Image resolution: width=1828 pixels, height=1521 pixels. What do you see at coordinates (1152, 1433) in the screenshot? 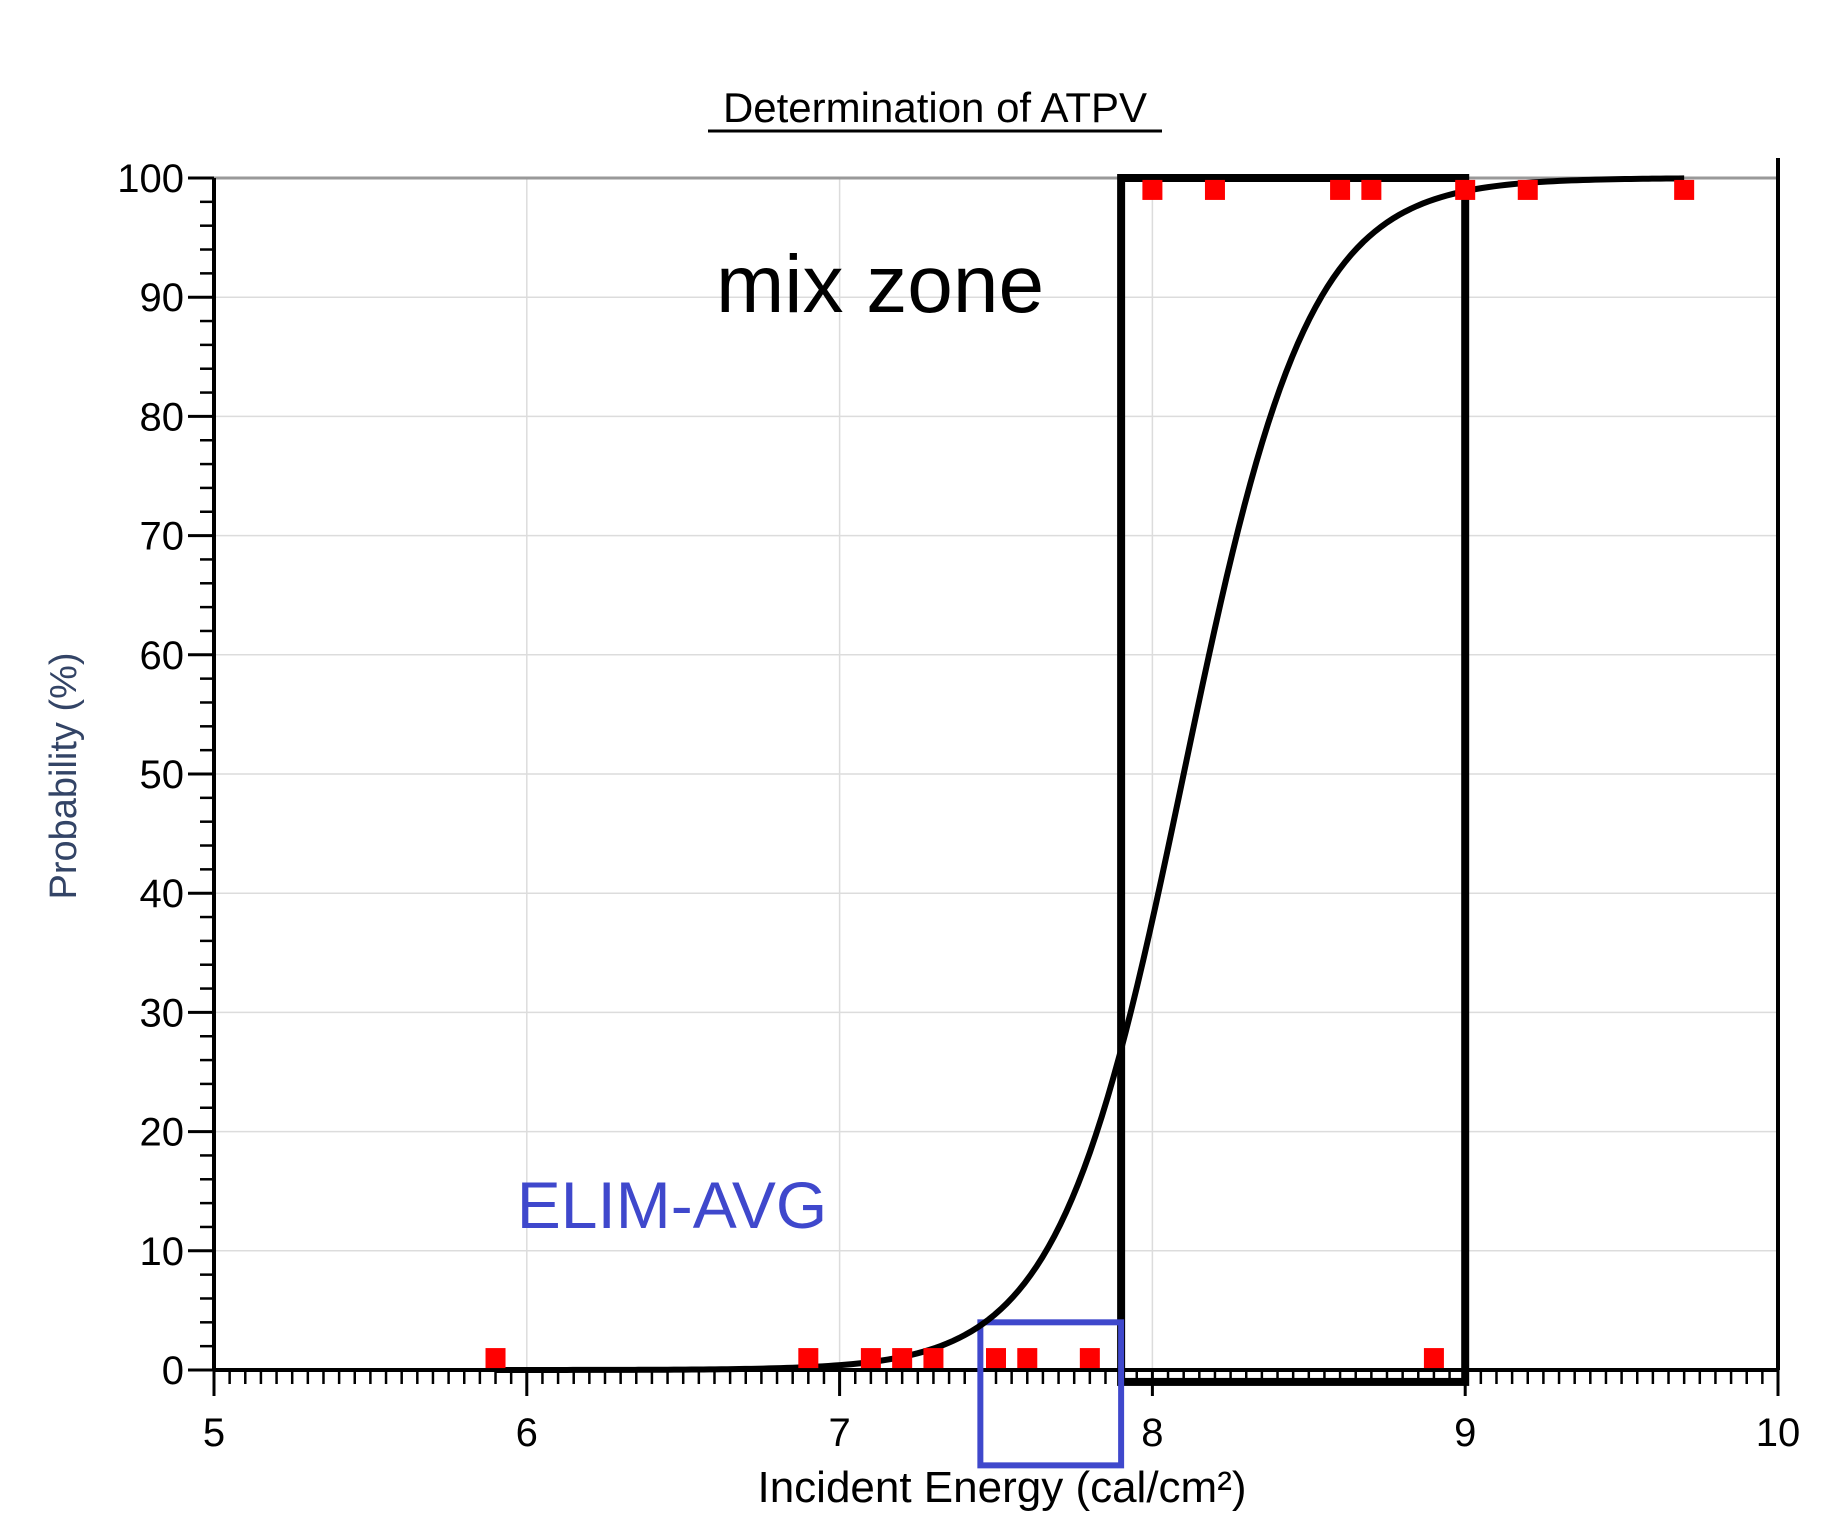
I see `x-tick-label: 8` at bounding box center [1152, 1433].